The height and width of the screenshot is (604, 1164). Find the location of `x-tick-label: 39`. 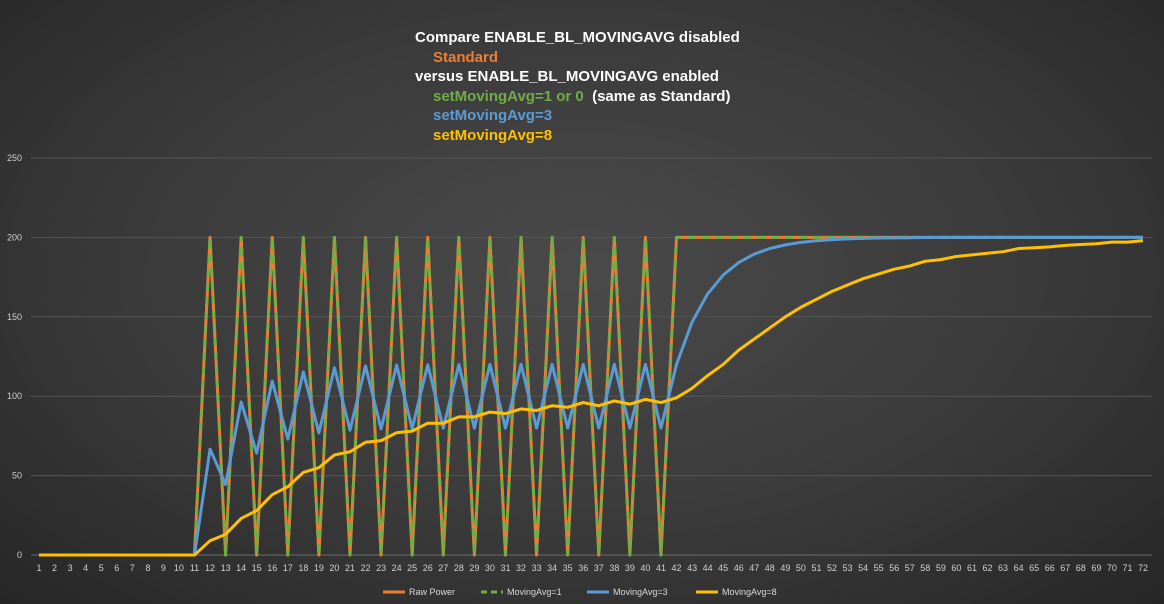

x-tick-label: 39 is located at coordinates (630, 568).